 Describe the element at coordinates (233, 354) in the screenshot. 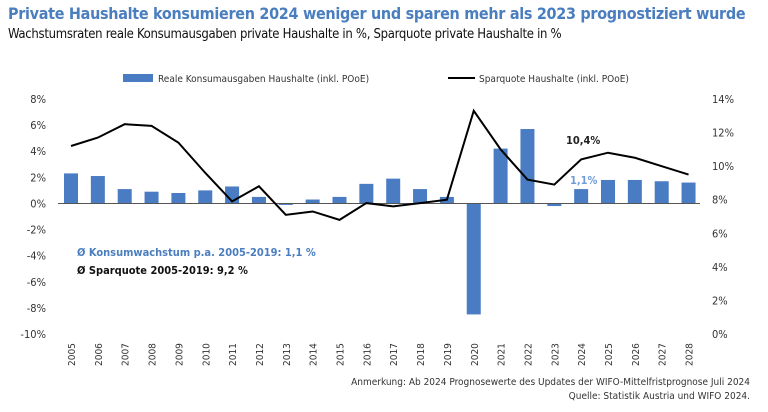

I see `x-tick-label: 2011` at that location.